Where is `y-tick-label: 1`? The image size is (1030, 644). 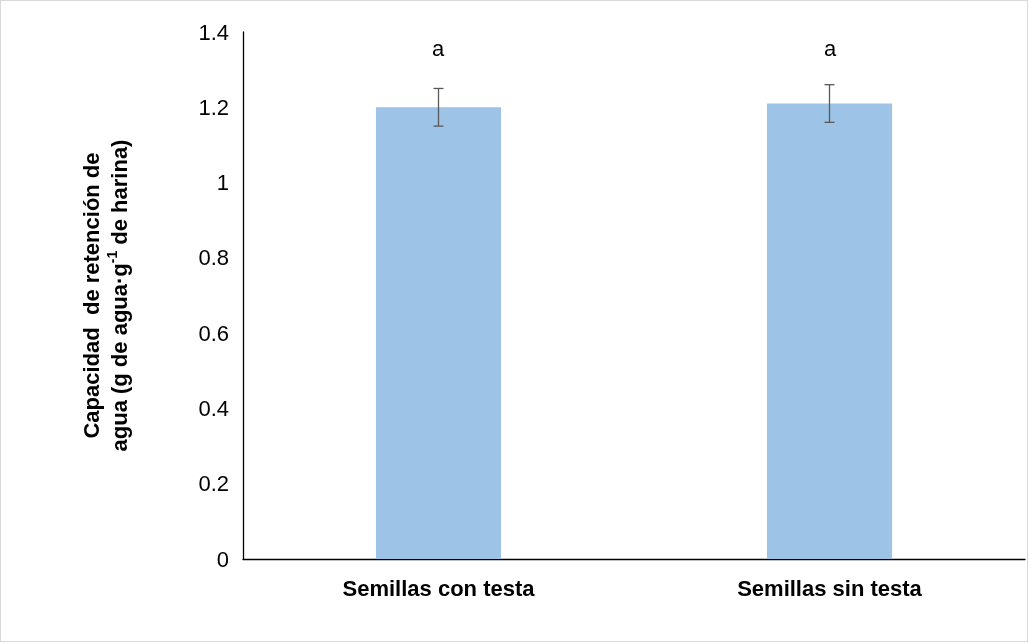
y-tick-label: 1 is located at coordinates (222, 183).